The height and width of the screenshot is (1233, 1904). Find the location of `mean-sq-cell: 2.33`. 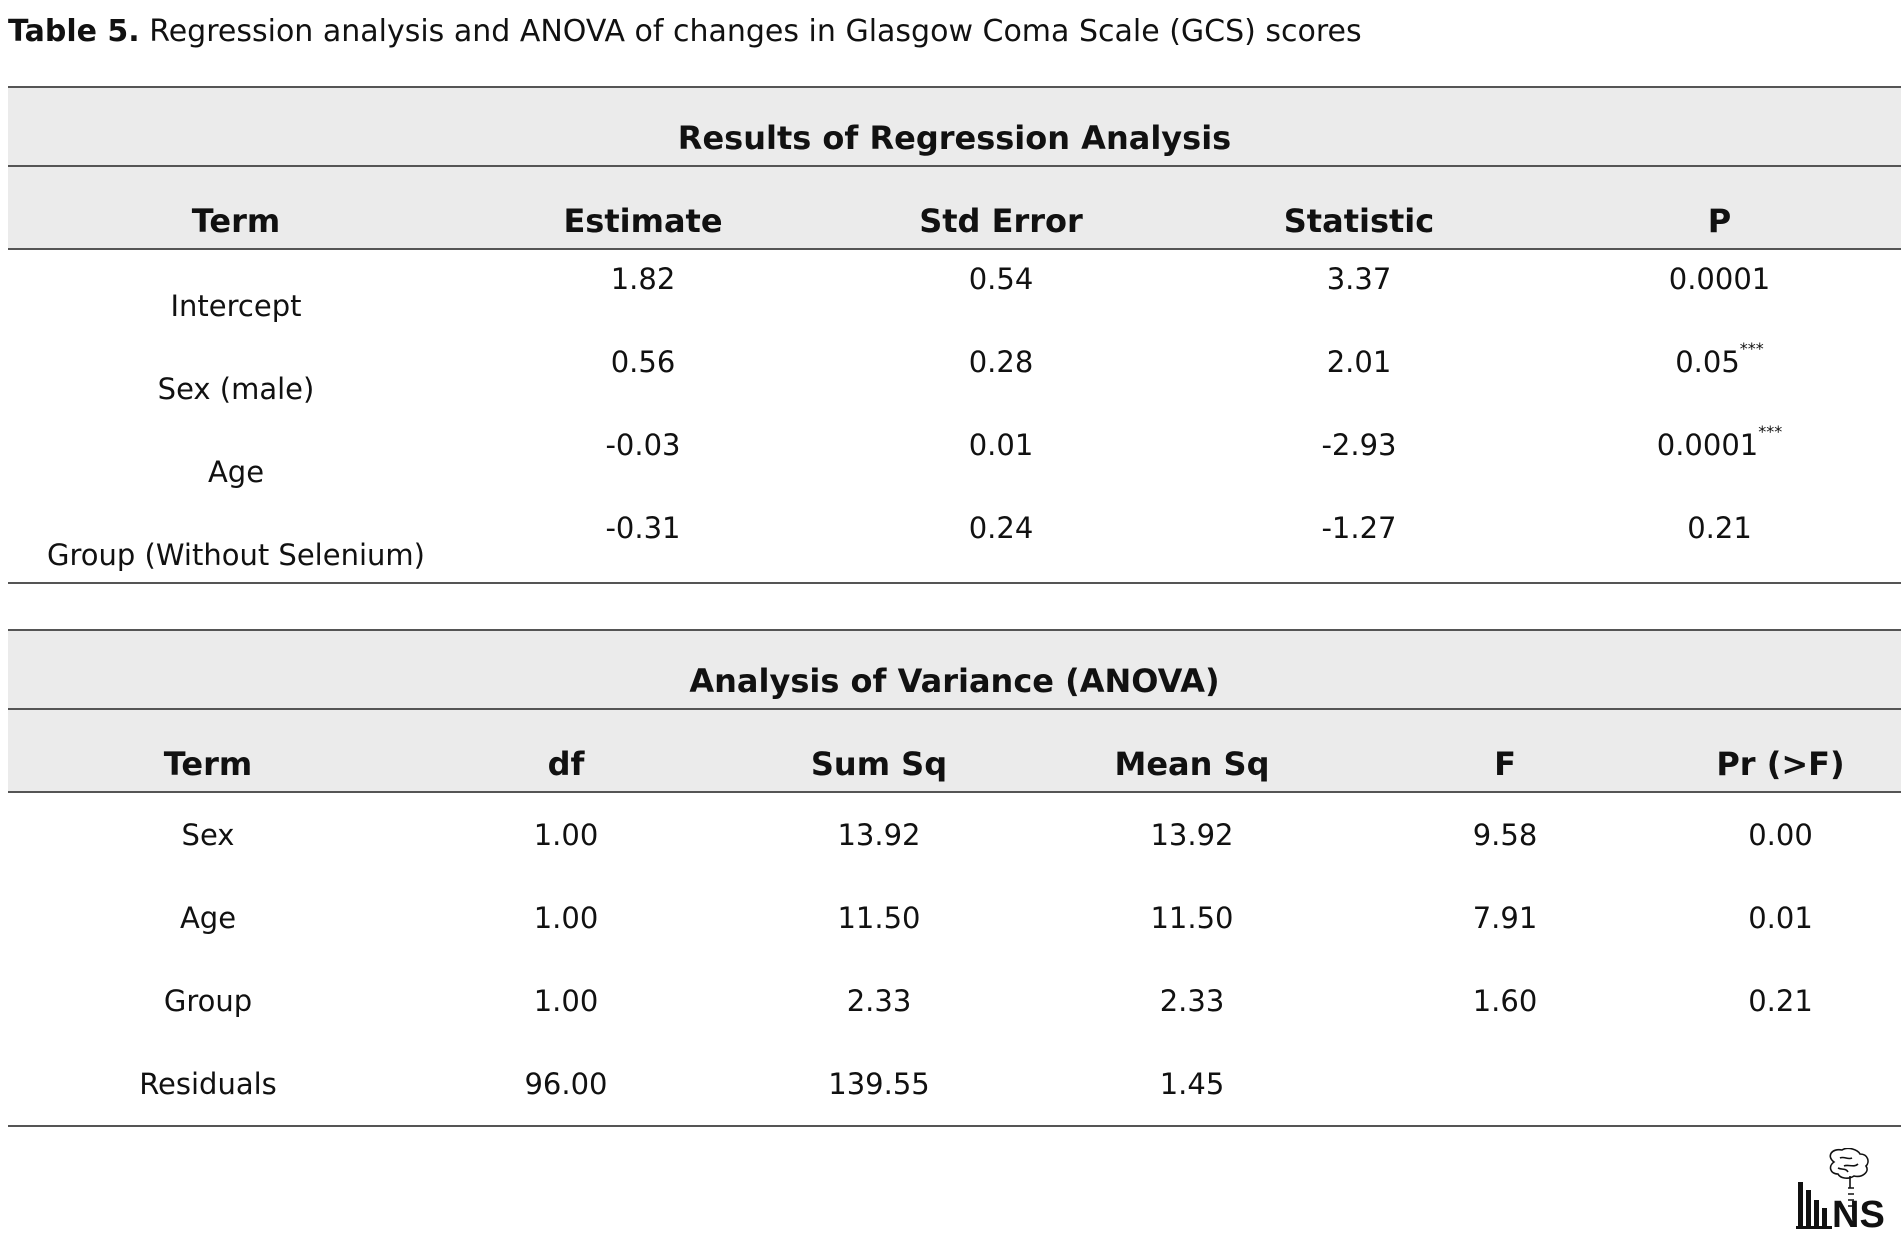

mean-sq-cell: 2.33 is located at coordinates (1192, 1000).